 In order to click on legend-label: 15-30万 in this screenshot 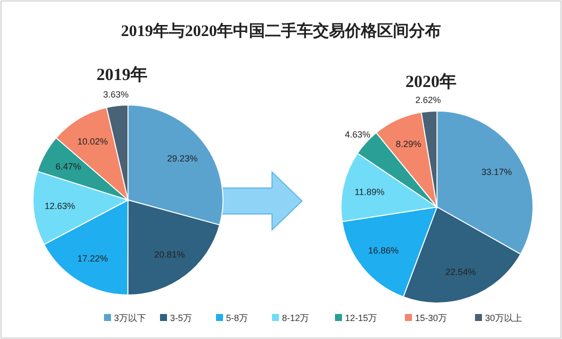, I will do `click(431, 318)`.